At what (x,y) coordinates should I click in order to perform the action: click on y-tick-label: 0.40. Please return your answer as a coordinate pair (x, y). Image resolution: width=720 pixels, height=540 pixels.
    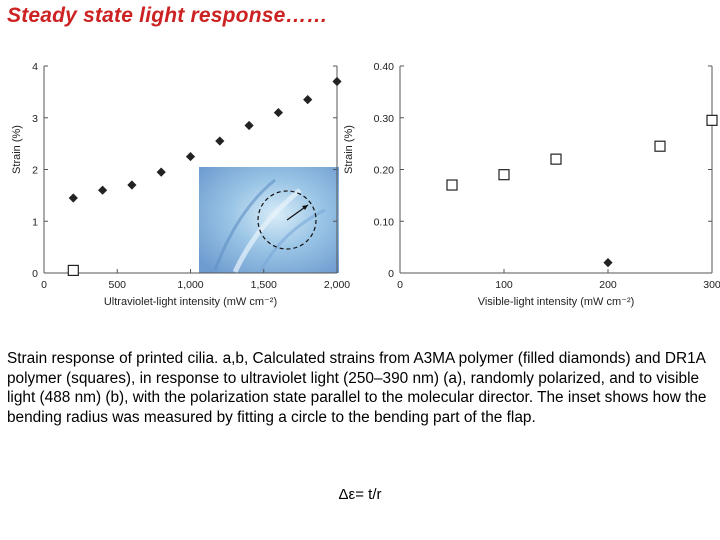
    Looking at the image, I should click on (384, 67).